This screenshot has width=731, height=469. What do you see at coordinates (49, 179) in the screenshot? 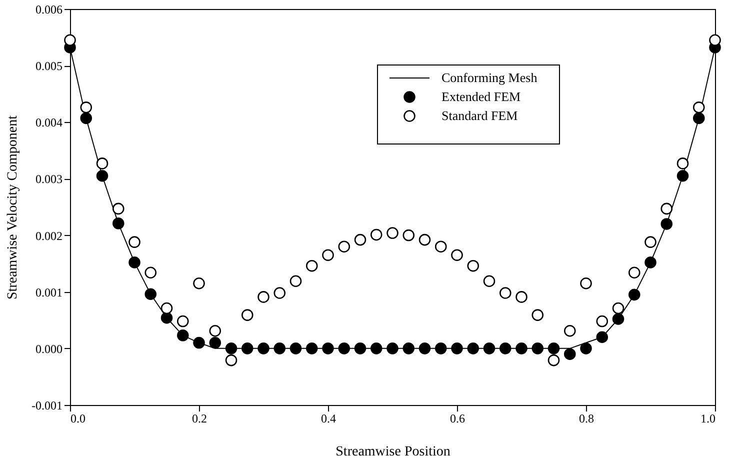
I see `y-tick-label: 0.003` at bounding box center [49, 179].